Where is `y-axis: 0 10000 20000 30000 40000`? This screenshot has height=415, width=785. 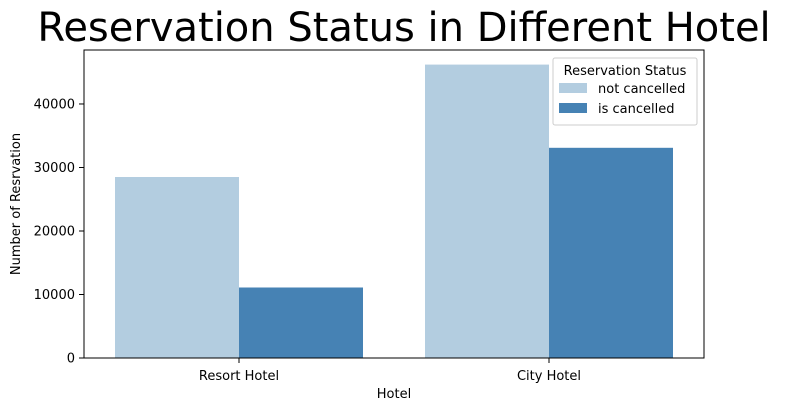 y-axis: 0 10000 20000 30000 40000 is located at coordinates (59, 232).